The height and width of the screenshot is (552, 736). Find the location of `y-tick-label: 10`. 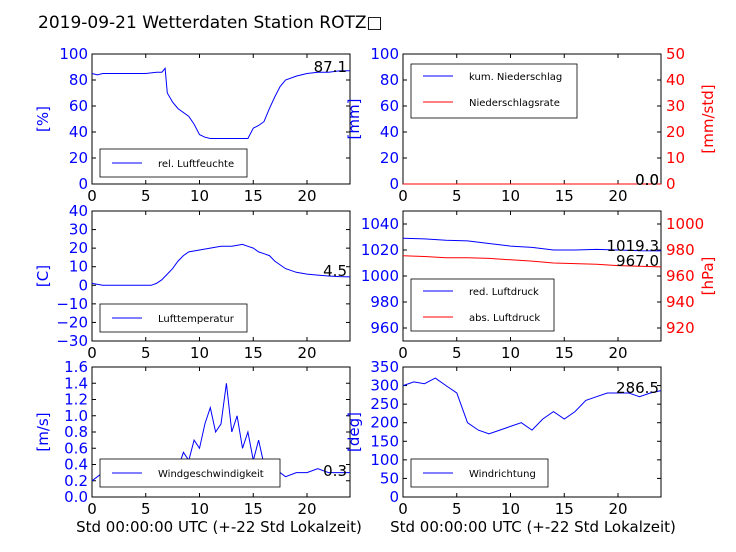

y-tick-label: 10 is located at coordinates (78, 267).